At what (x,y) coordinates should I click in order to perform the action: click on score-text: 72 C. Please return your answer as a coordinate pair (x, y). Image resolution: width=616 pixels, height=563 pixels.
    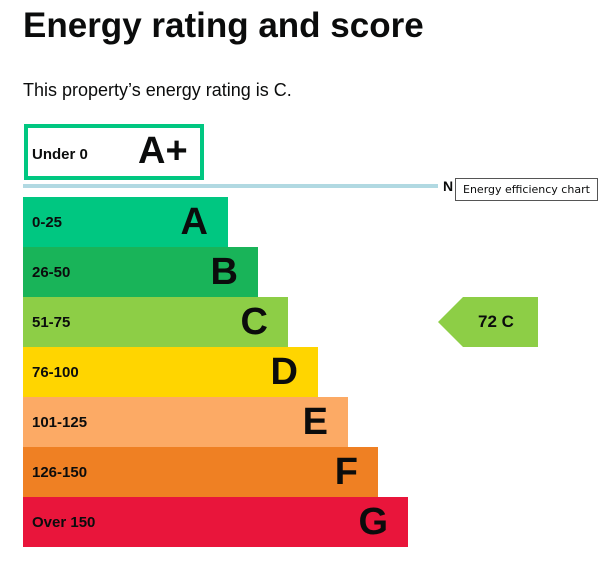
    Looking at the image, I should click on (496, 321).